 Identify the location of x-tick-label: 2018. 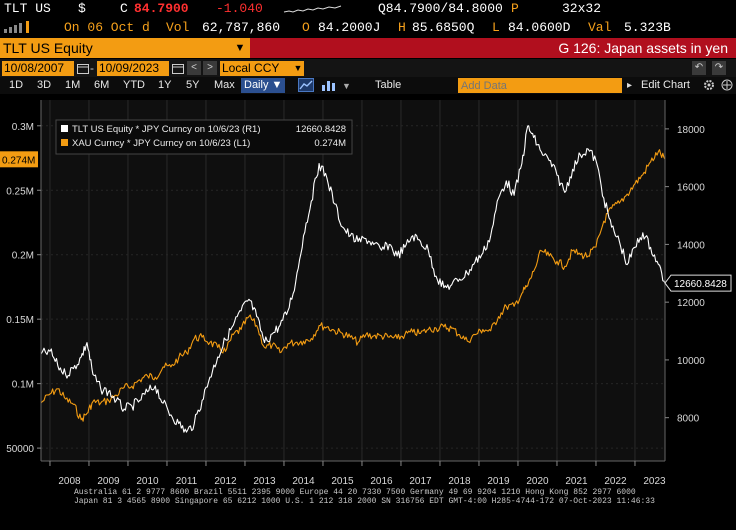
(459, 481).